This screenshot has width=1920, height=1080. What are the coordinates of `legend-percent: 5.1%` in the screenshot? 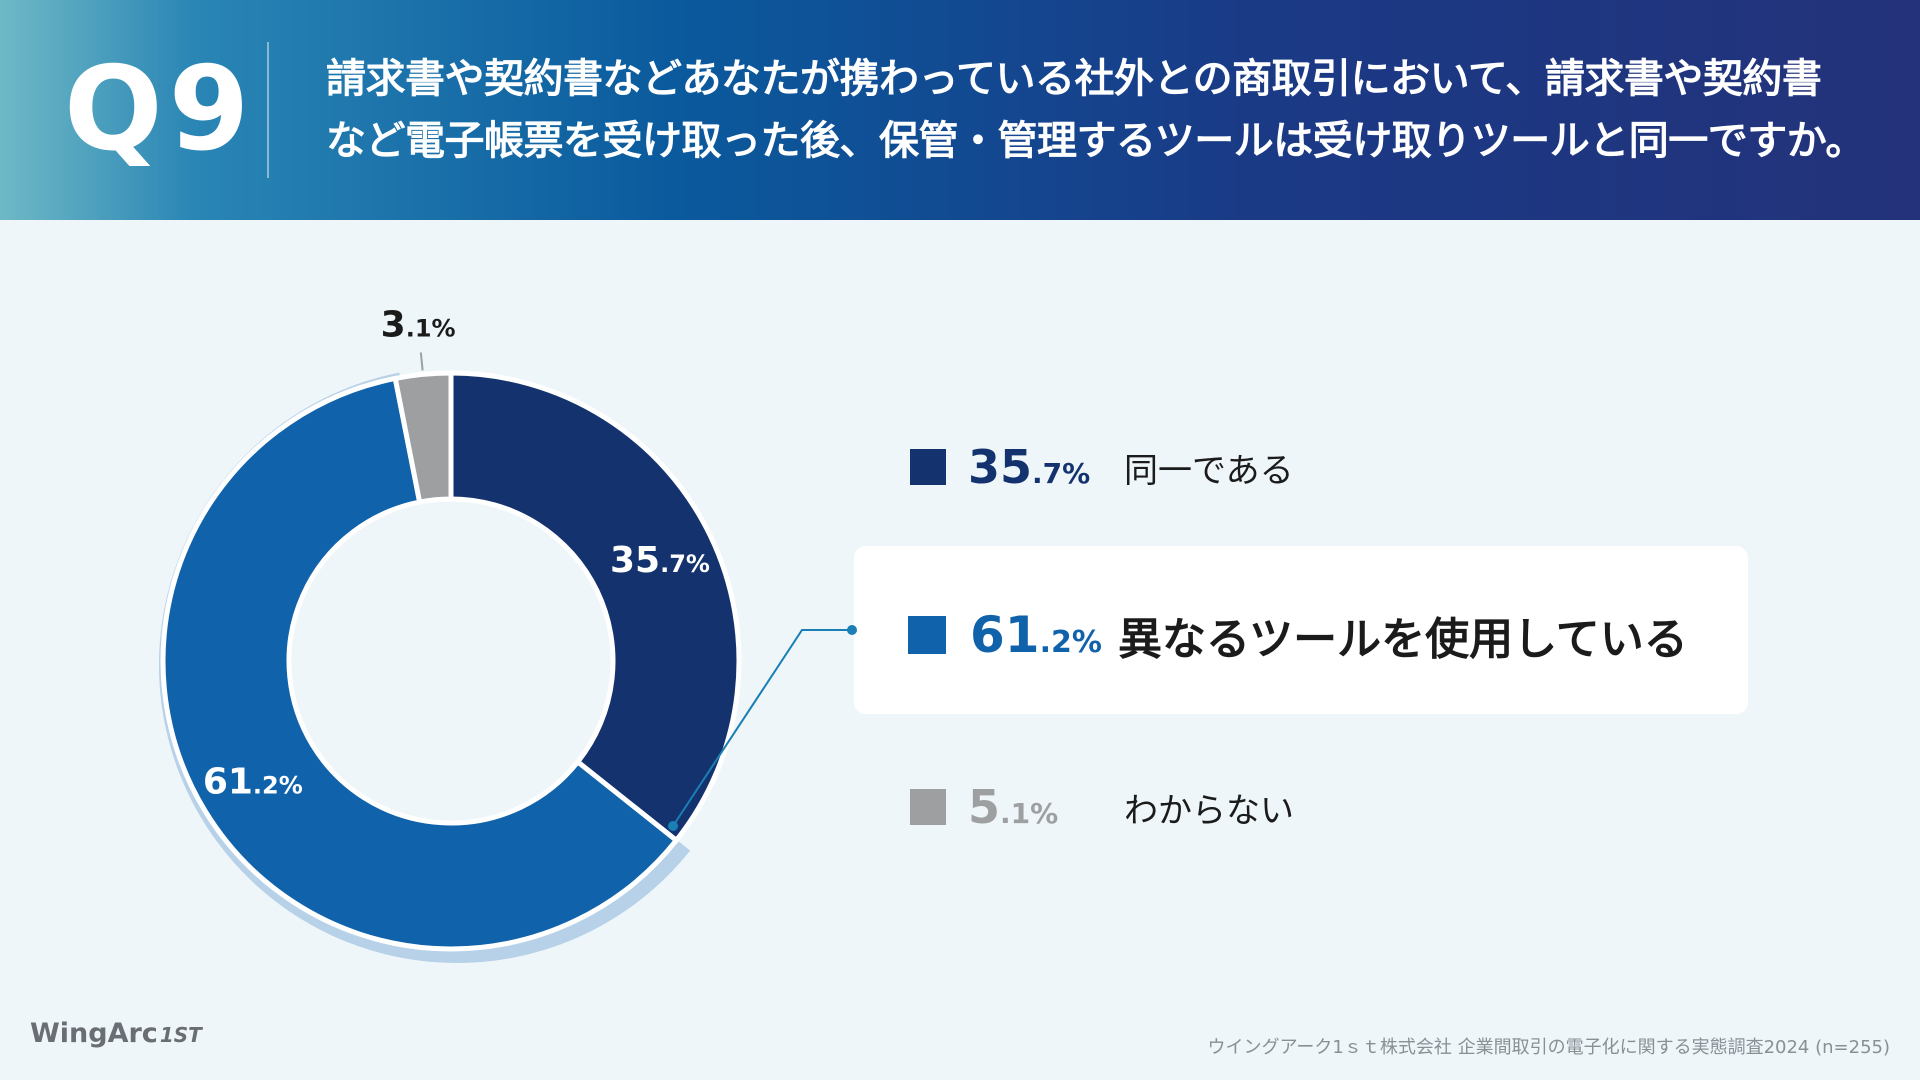 It's located at (1013, 807).